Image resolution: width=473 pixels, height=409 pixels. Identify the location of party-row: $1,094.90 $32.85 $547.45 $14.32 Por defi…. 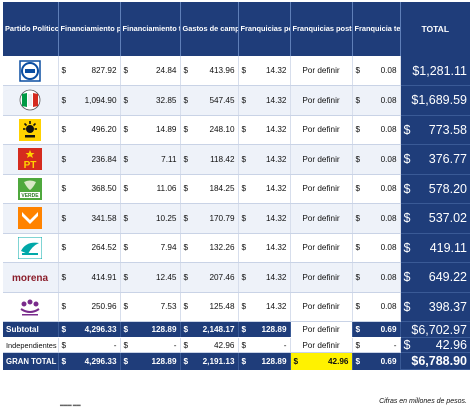
(236, 100).